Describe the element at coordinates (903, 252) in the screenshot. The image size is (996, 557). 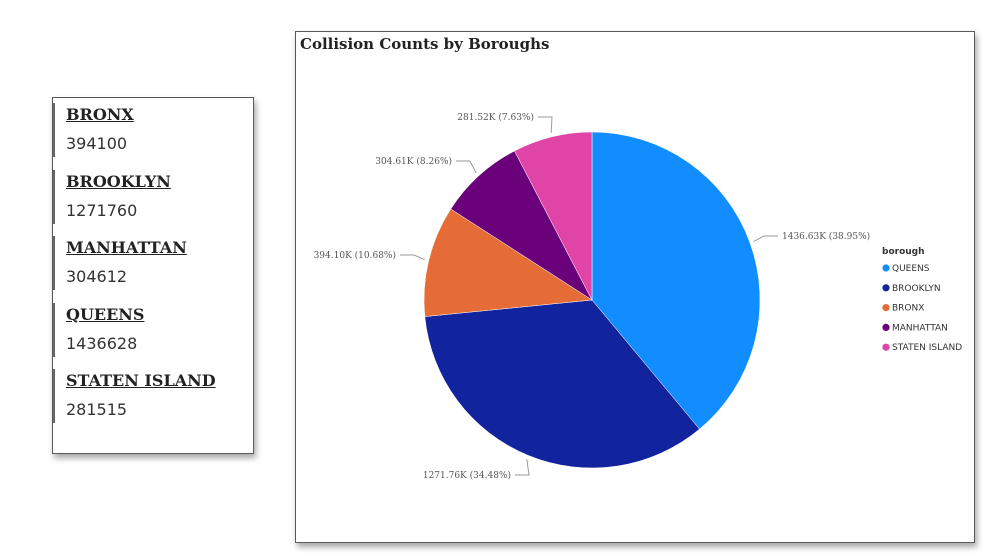
I see `legend-title: borough` at that location.